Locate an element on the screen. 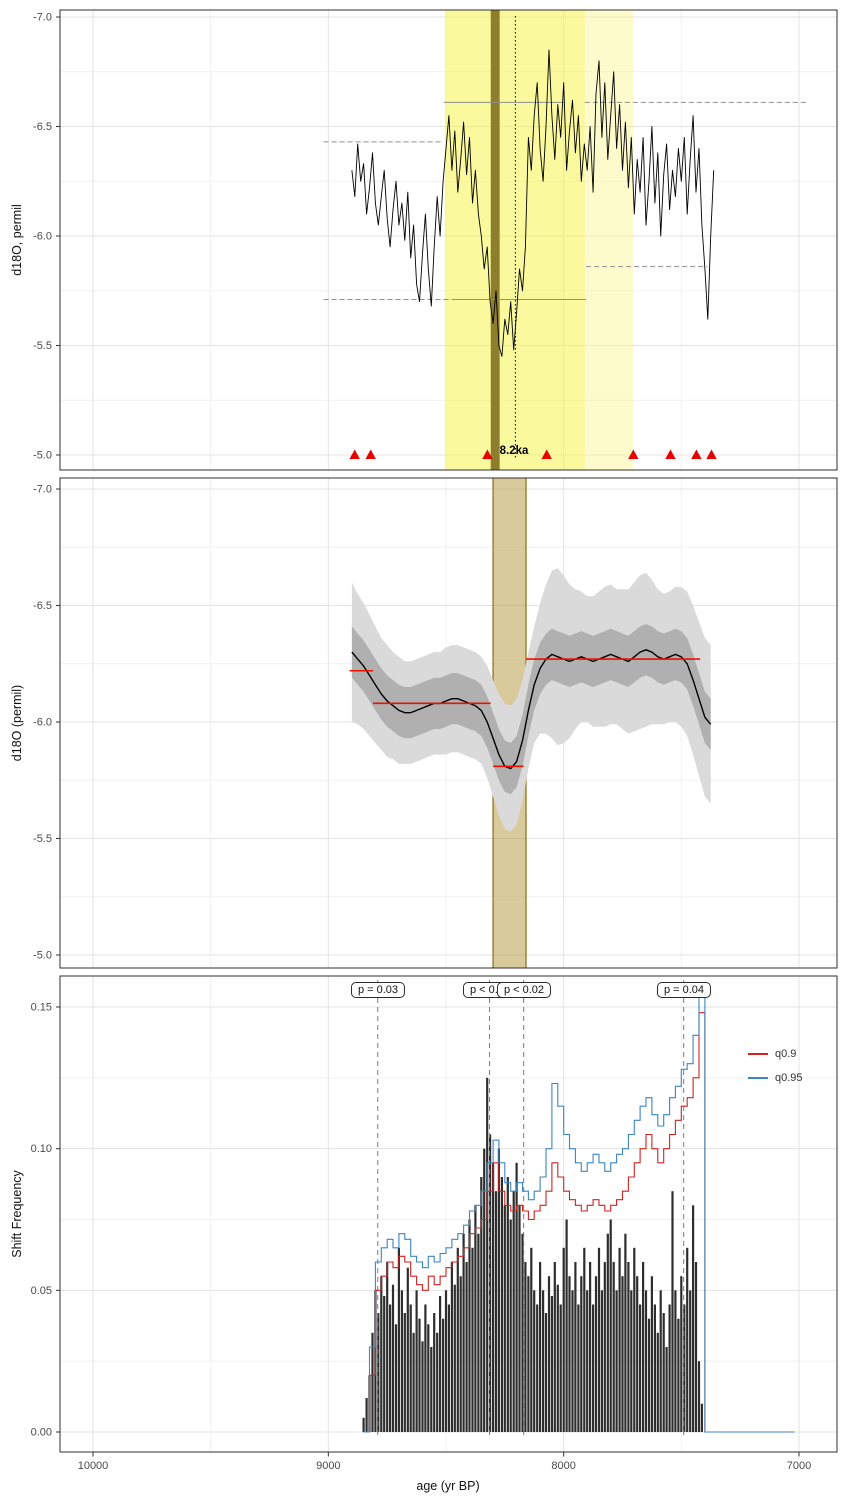  x-tick-label: 7000 is located at coordinates (799, 1466).